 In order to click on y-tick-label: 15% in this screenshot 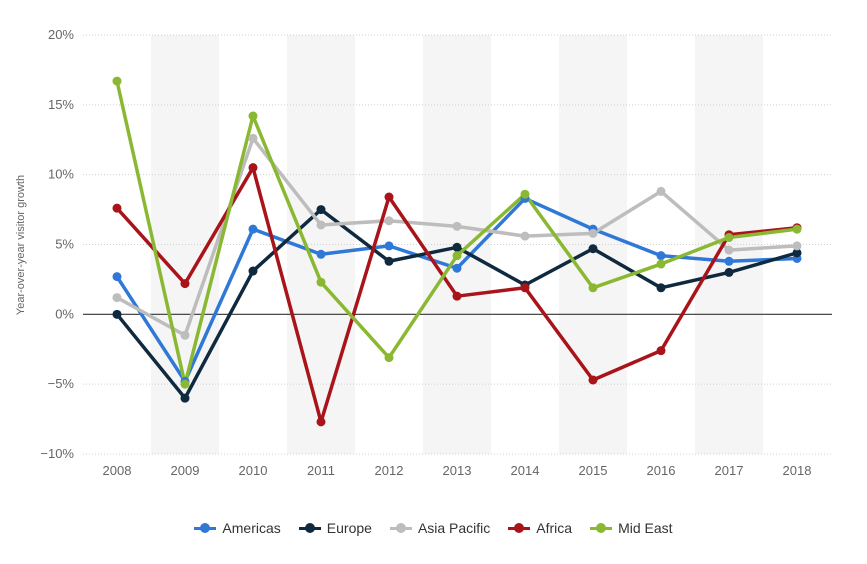, I will do `click(61, 104)`.